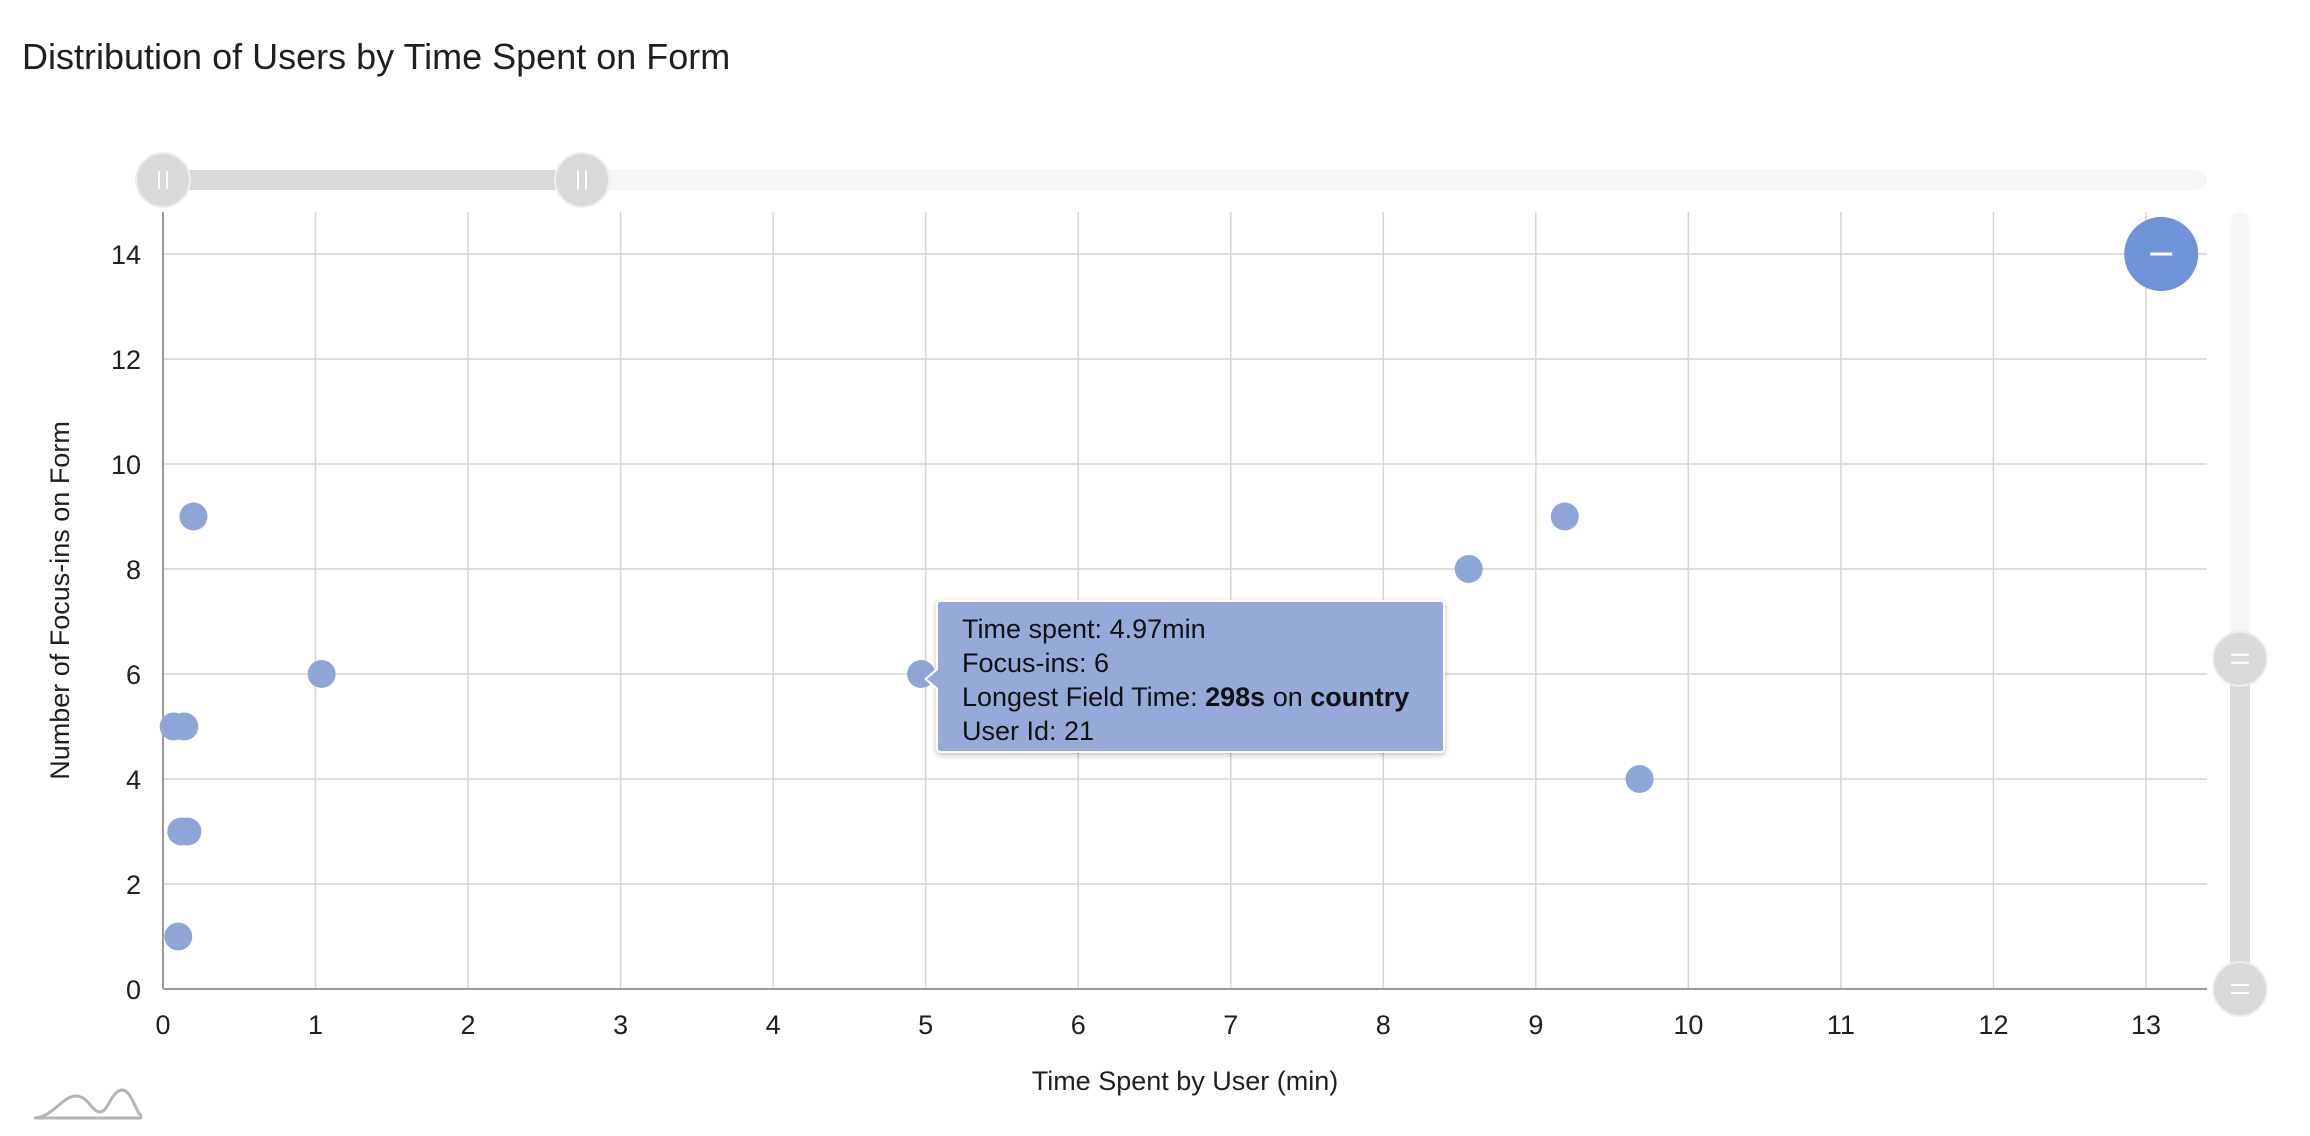 Image resolution: width=2310 pixels, height=1136 pixels. Describe the element at coordinates (126, 622) in the screenshot. I see `y-axis-ticks: 0 2 4 6 8 10 12 14` at that location.